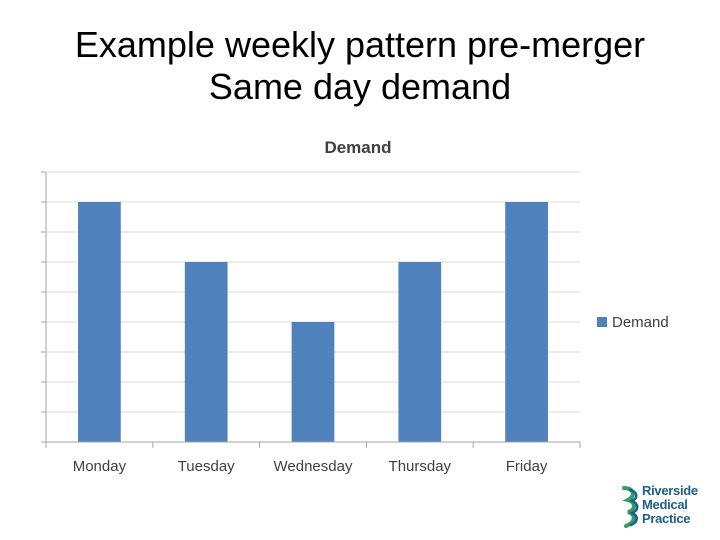 The height and width of the screenshot is (540, 720). I want to click on logo-text: Riverside Medical Practice, so click(681, 505).